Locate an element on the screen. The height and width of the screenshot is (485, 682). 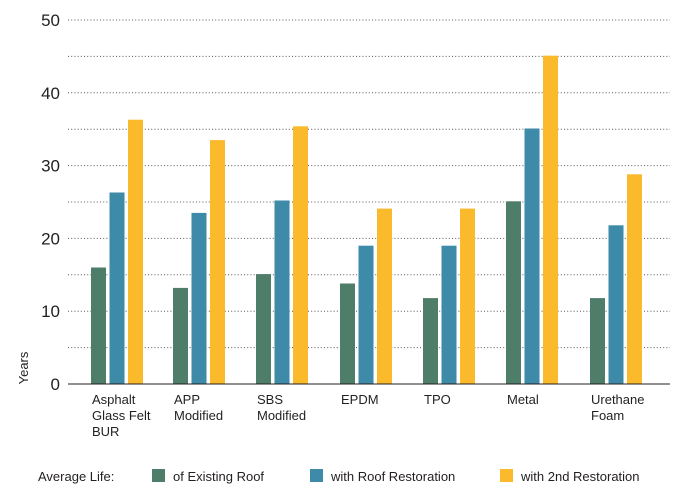
y-tick-label: 40 is located at coordinates (50, 93).